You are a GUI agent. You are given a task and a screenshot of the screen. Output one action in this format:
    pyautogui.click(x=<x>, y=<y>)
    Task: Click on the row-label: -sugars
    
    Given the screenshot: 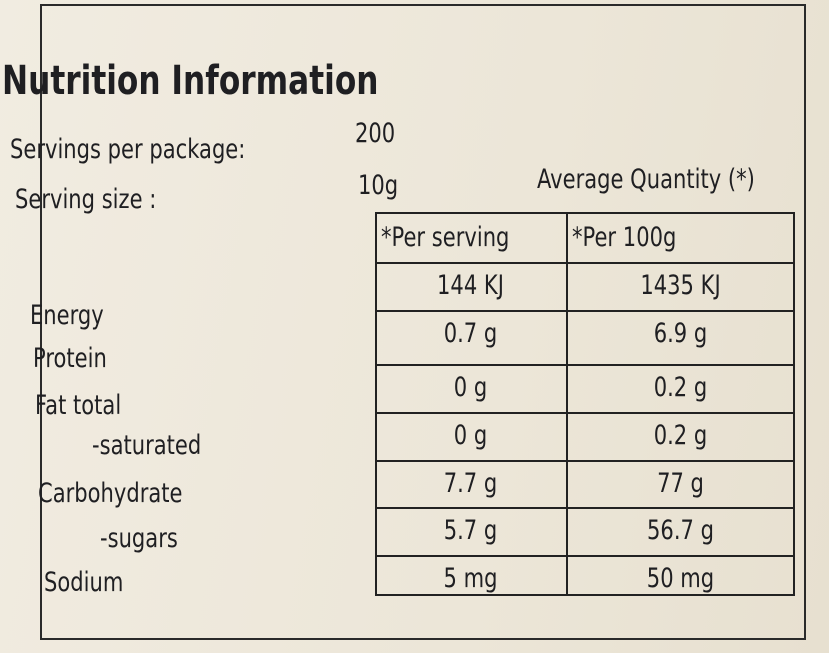 What is the action you would take?
    pyautogui.click(x=139, y=538)
    